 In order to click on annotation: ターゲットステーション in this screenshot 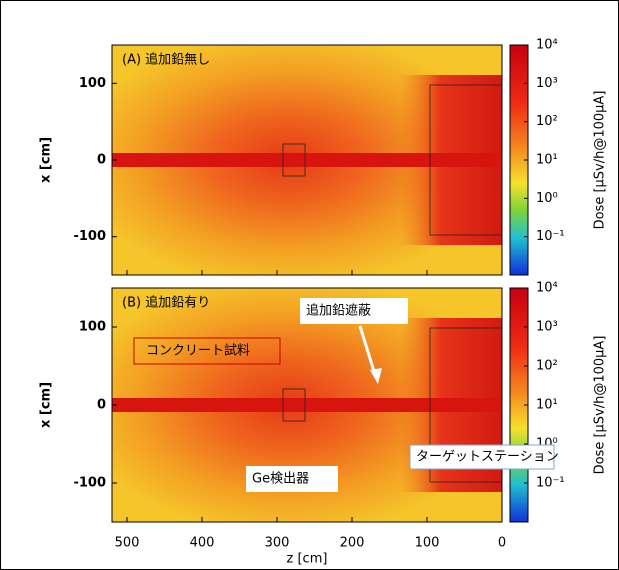, I will do `click(487, 457)`.